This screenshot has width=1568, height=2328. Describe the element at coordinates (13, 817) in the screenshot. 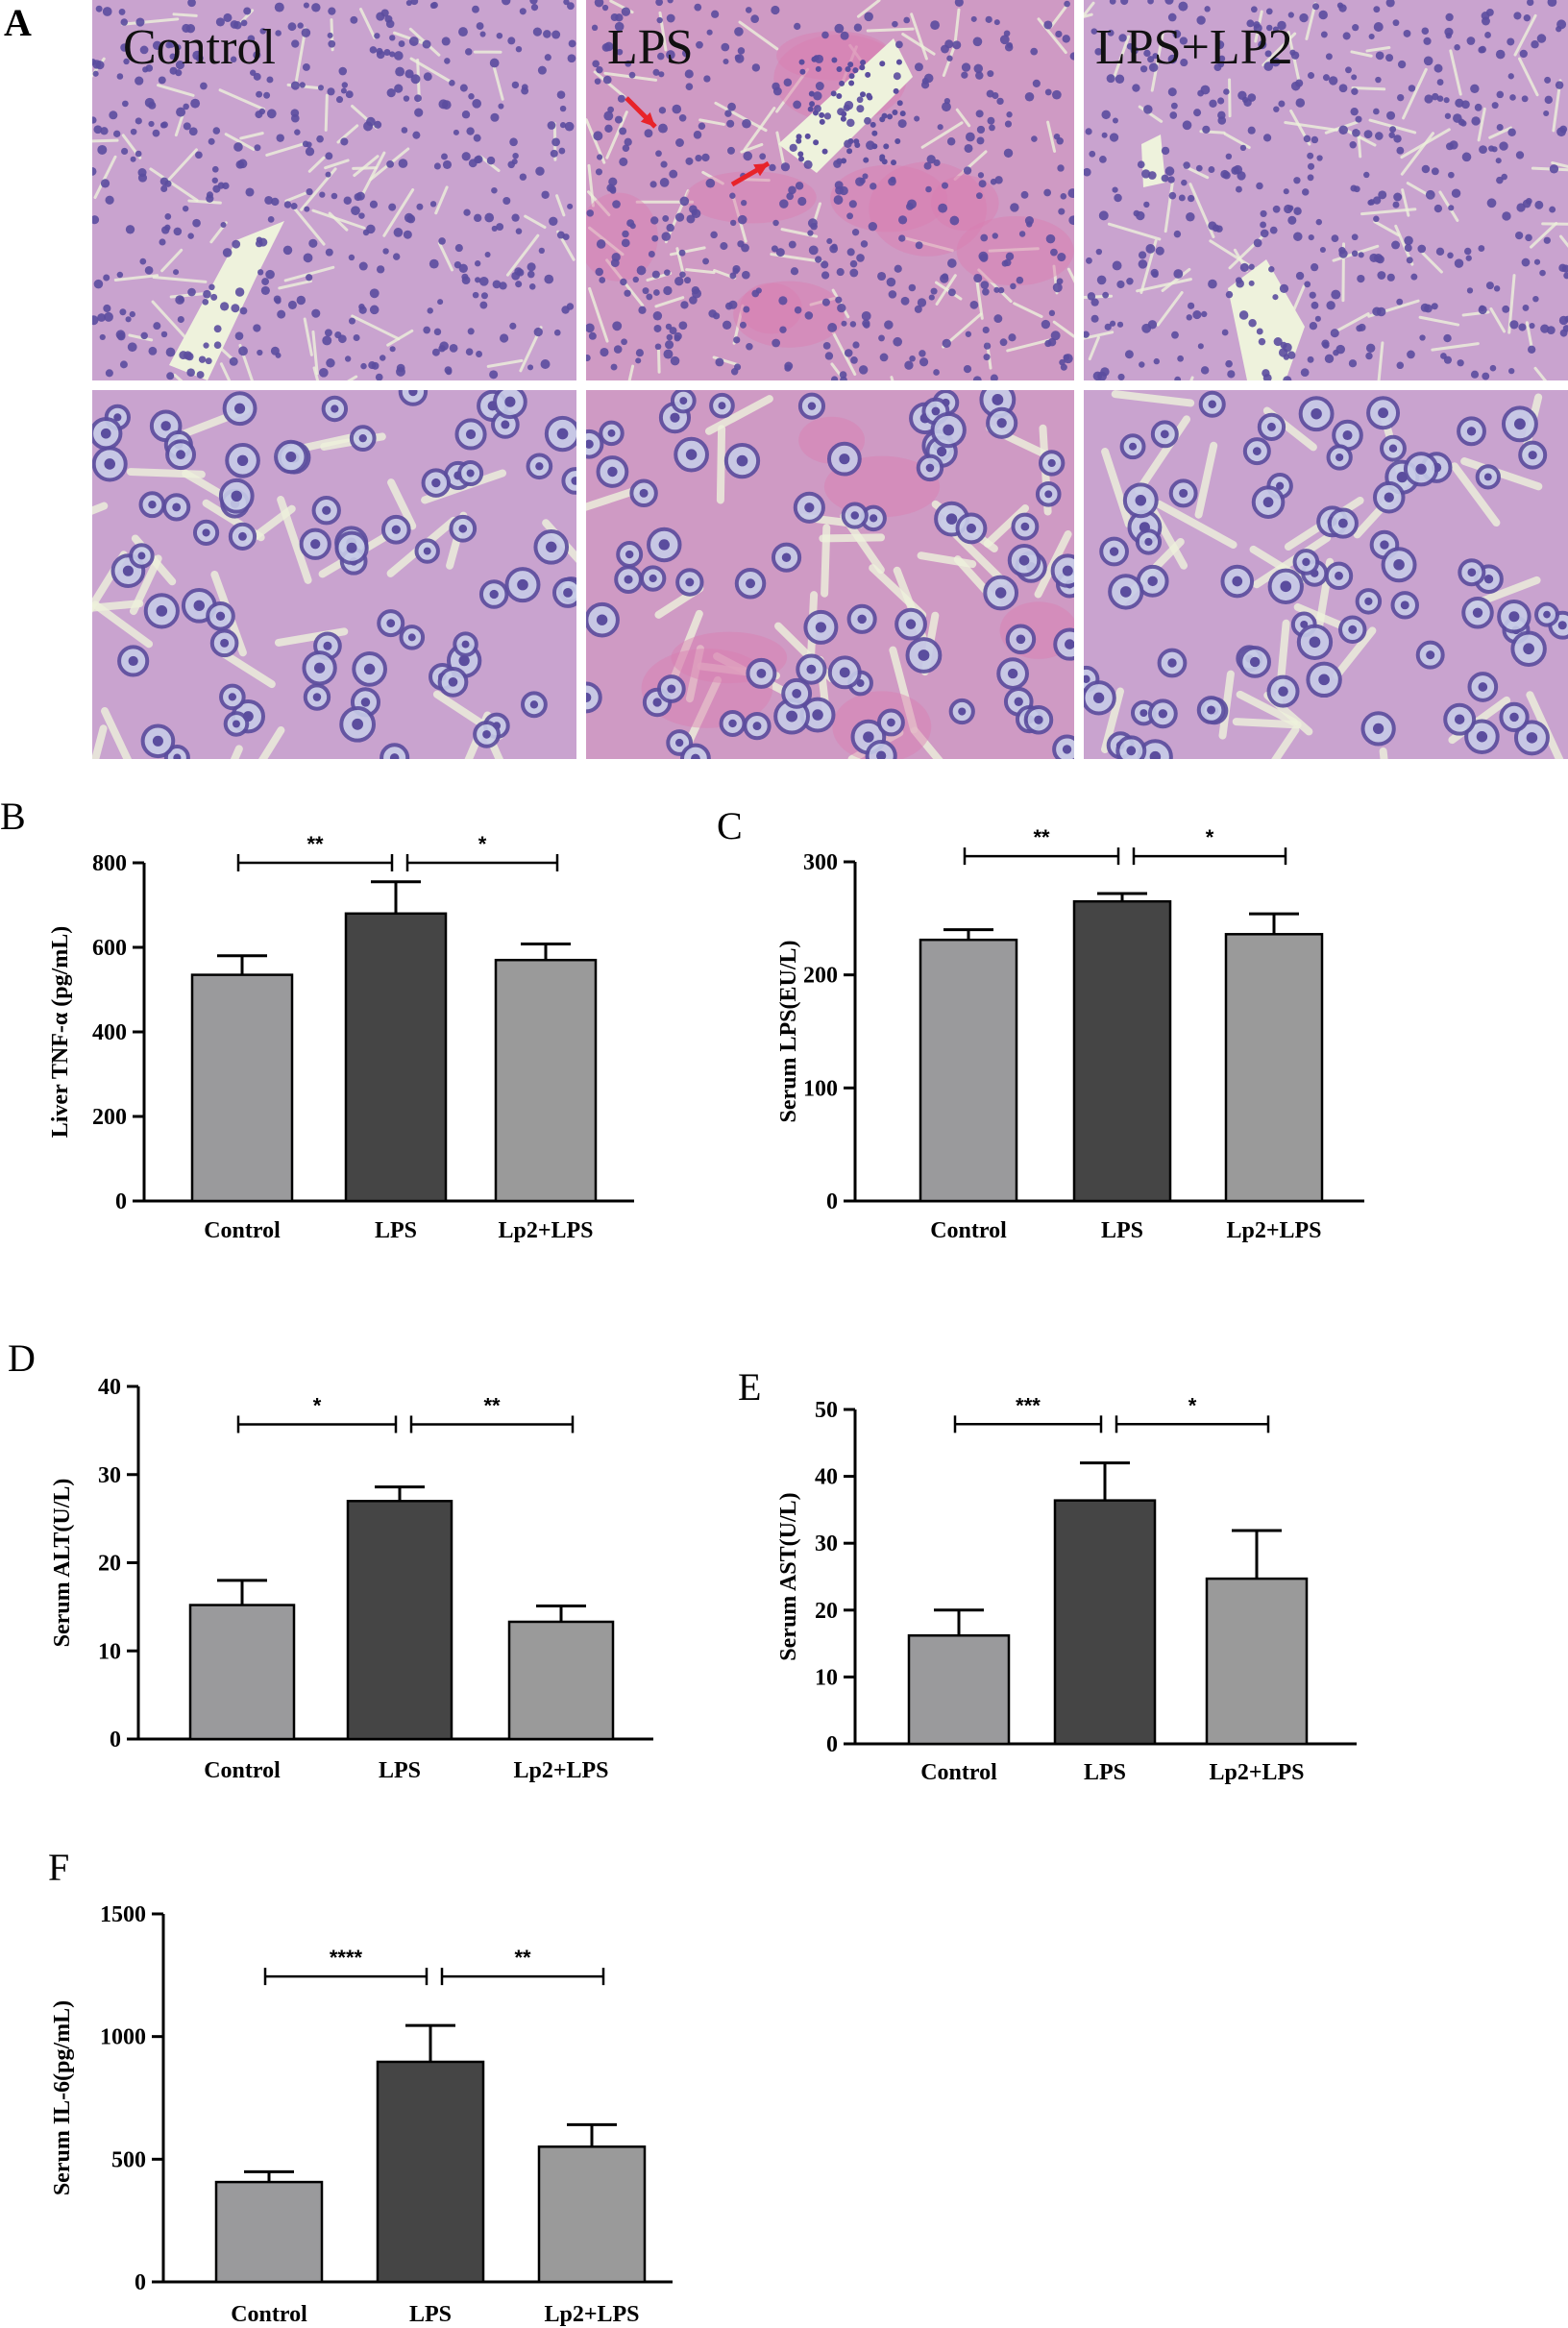

I see `panel-b-letter: B` at that location.